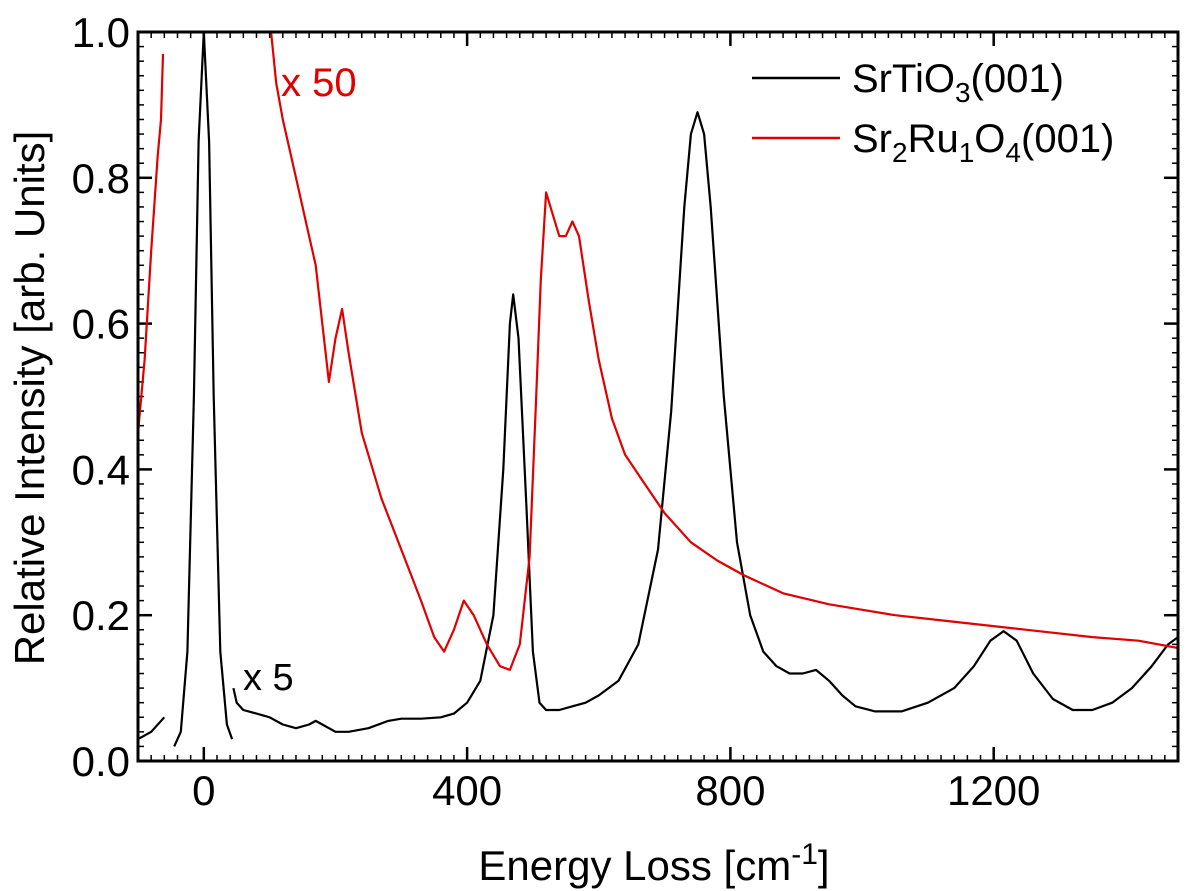 The image size is (1200, 891). What do you see at coordinates (203, 790) in the screenshot?
I see `x-tick-label: 0` at bounding box center [203, 790].